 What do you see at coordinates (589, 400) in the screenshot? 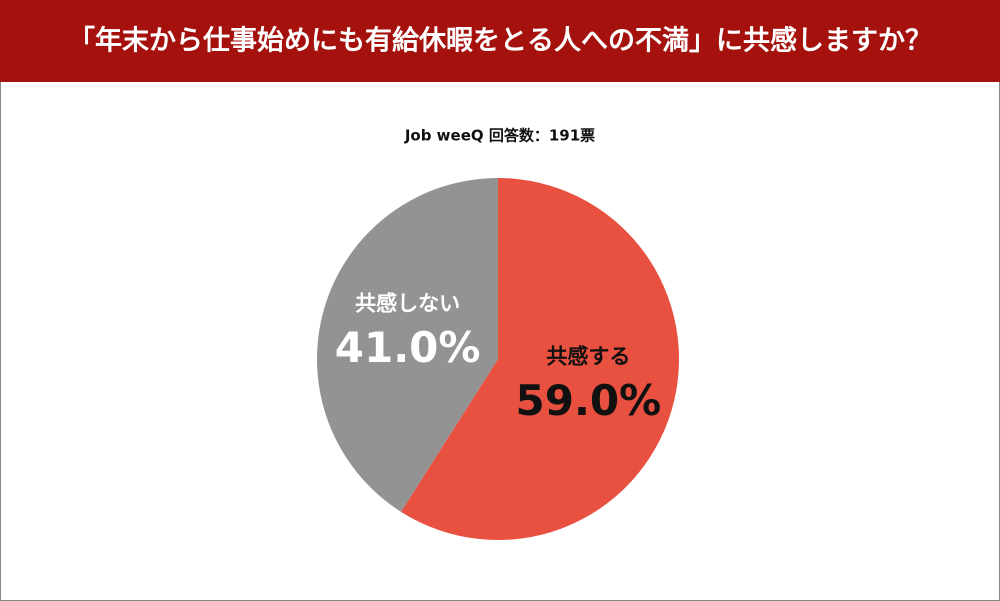
I see `value-label: 59.0%` at bounding box center [589, 400].